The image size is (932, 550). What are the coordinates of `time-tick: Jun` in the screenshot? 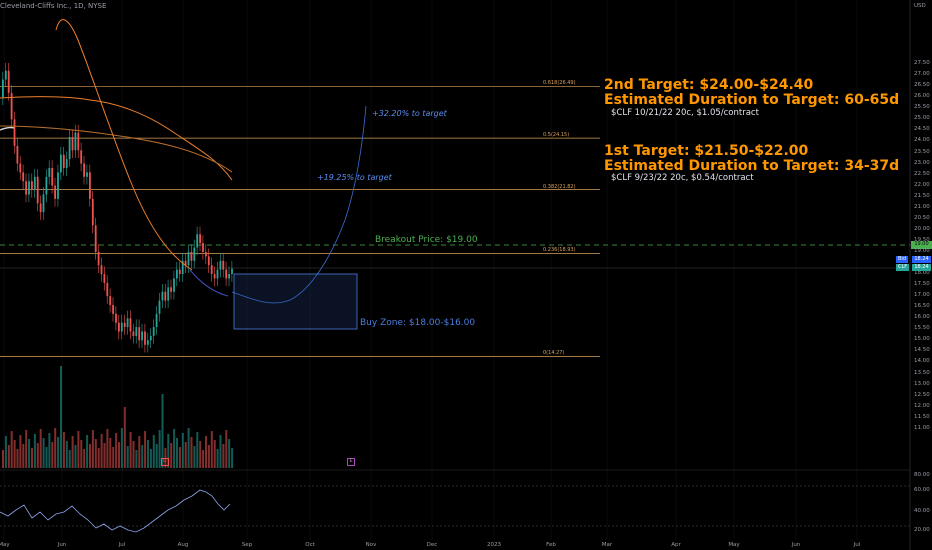 It's located at (796, 545).